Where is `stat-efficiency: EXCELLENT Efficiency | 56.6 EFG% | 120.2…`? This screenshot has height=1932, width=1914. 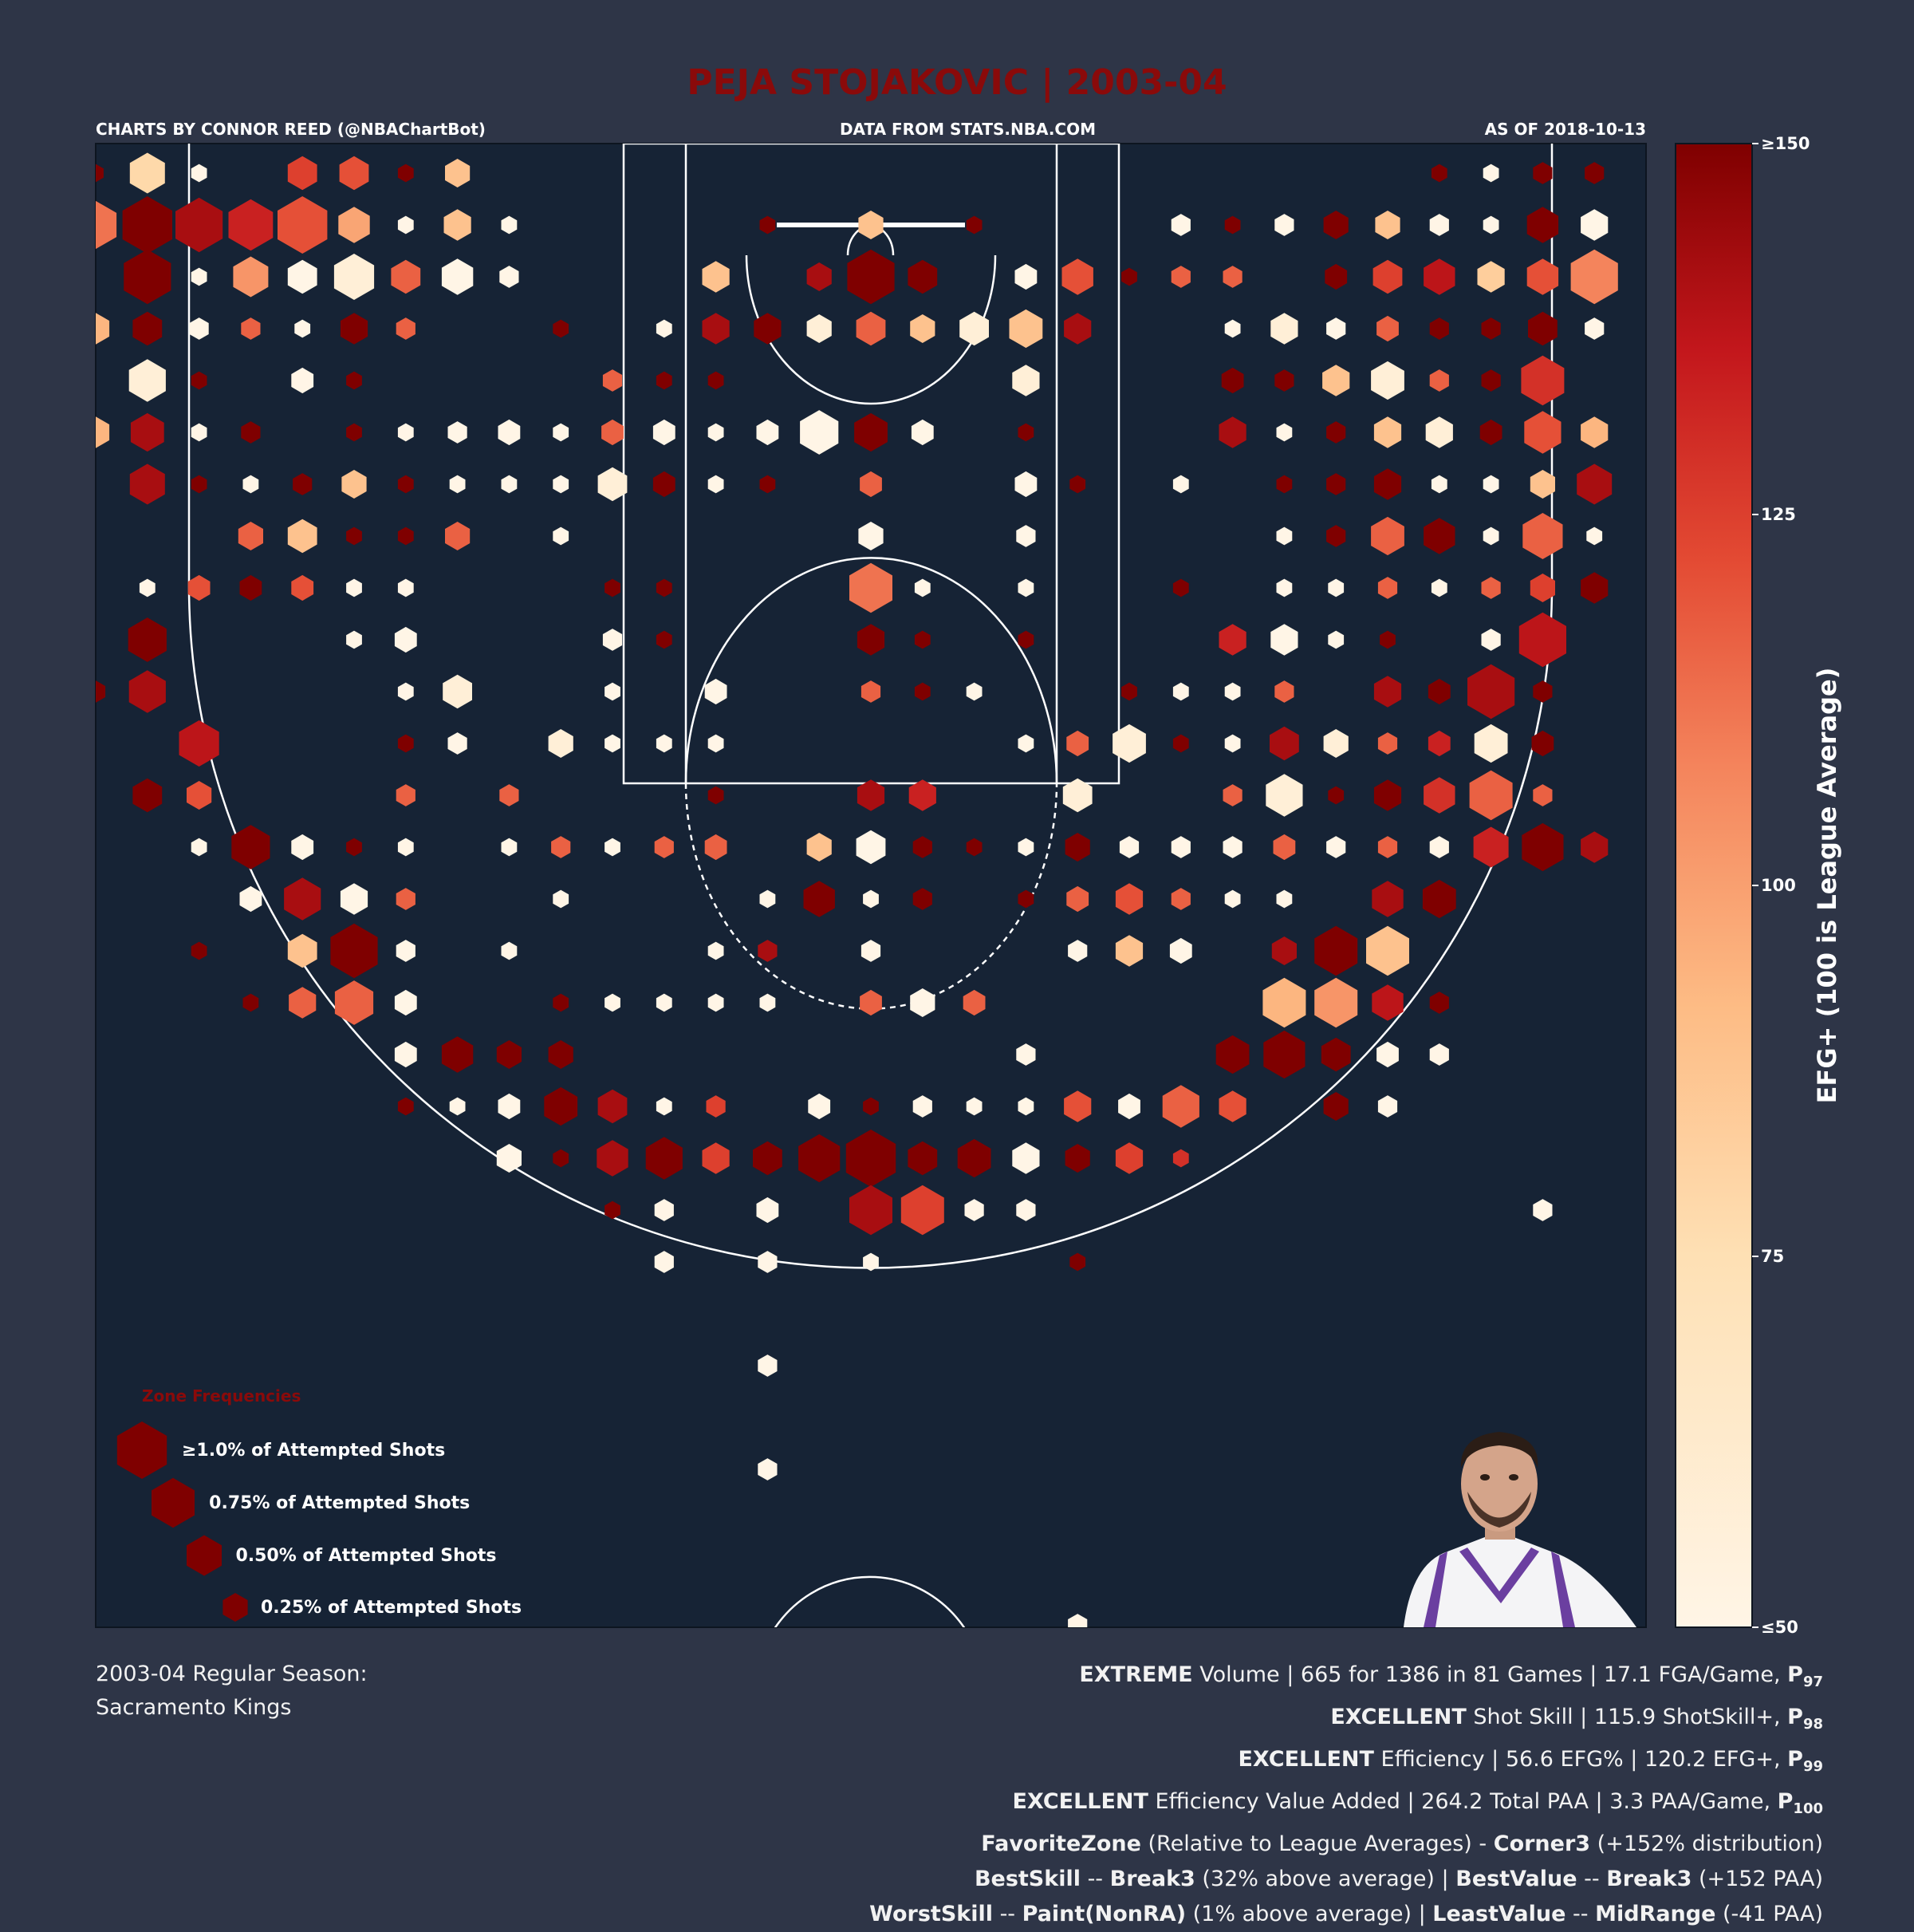 stat-efficiency: EXCELLENT Efficiency | 56.6 EFG% | 120.2… is located at coordinates (1346, 1763).